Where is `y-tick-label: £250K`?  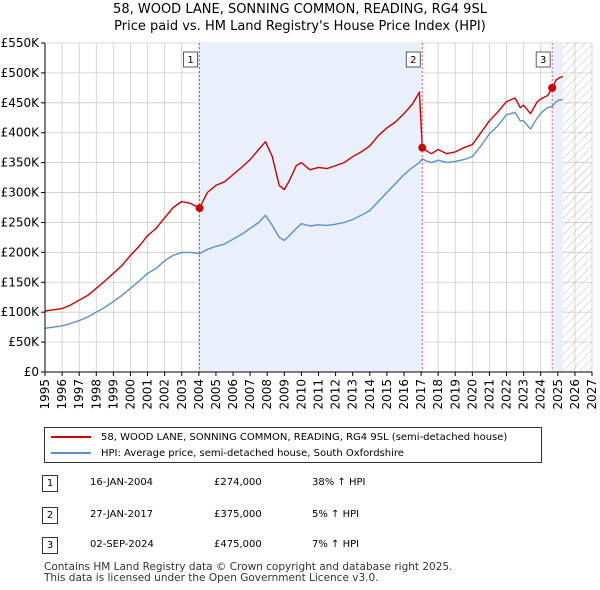
y-tick-label: £250K is located at coordinates (21, 222).